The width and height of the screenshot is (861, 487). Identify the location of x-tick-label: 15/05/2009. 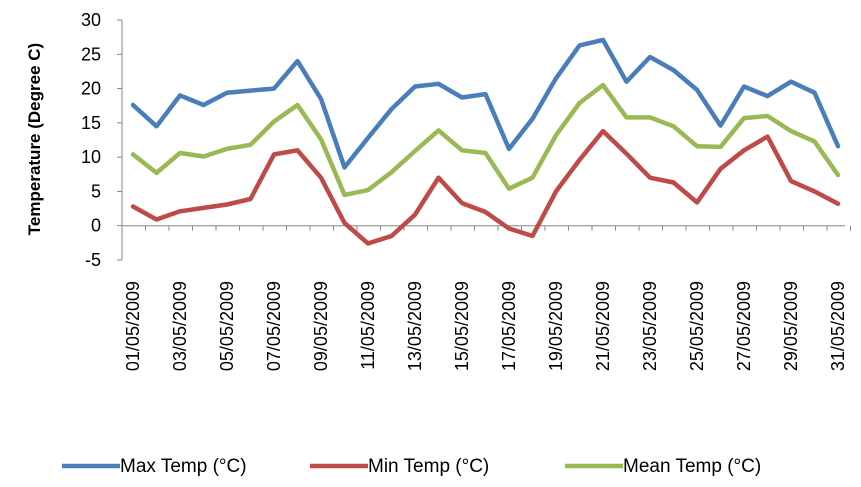
(462, 326).